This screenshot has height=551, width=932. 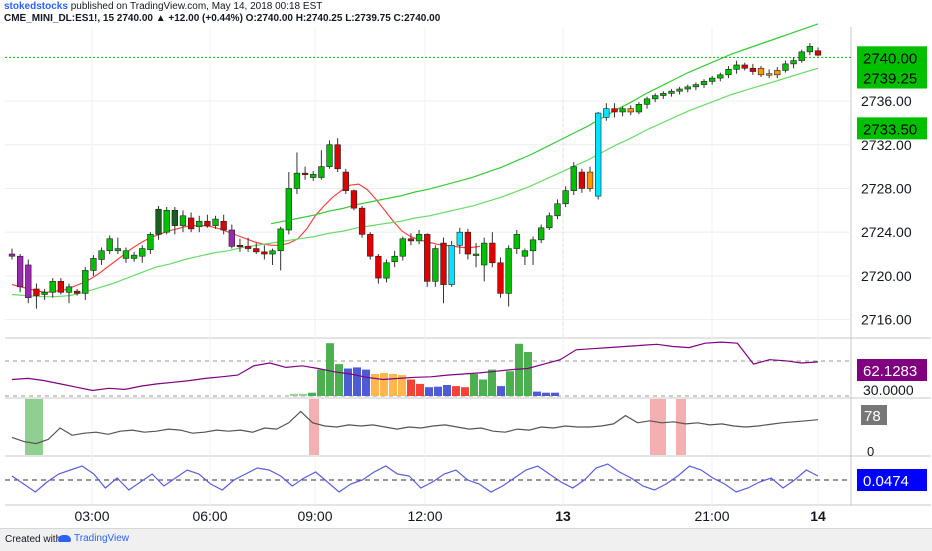 What do you see at coordinates (415, 478) in the screenshot?
I see `osc3-line` at bounding box center [415, 478].